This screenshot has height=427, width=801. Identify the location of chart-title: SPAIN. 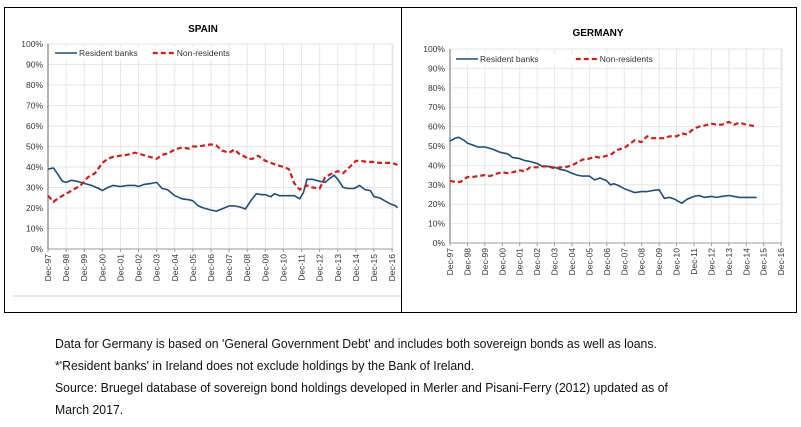
(203, 29).